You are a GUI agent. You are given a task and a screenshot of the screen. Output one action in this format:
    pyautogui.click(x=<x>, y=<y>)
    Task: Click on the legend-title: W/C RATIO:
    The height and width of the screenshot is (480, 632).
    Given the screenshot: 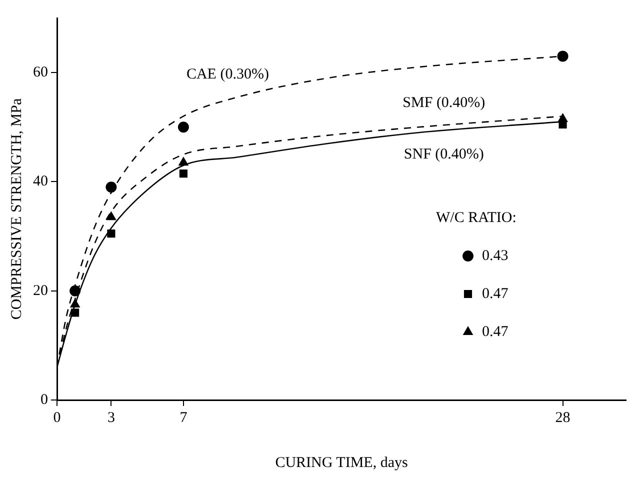 What is the action you would take?
    pyautogui.click(x=476, y=218)
    